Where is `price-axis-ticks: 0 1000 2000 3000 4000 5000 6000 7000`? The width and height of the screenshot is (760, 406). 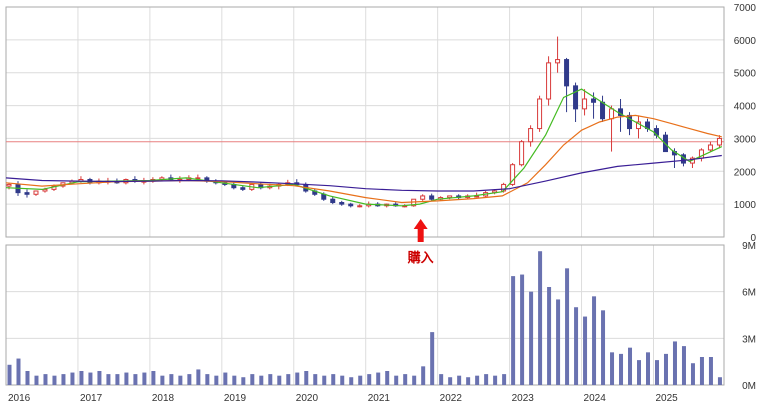 price-axis-ticks: 0 1000 2000 3000 4000 5000 6000 7000 is located at coordinates (745, 123).